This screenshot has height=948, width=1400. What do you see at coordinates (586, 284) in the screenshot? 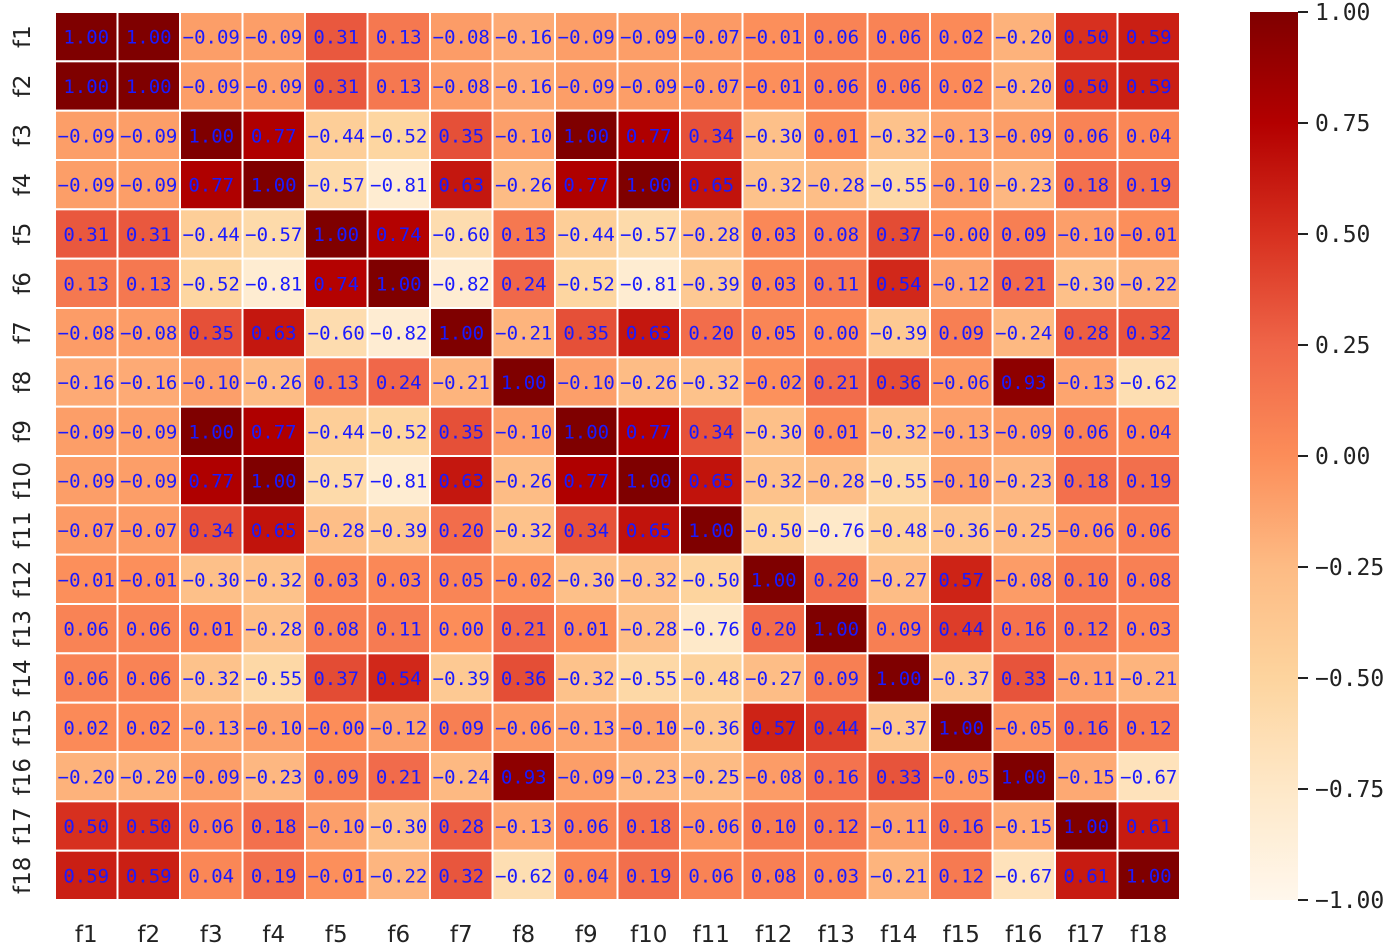
I see `cell-label: −0.52` at bounding box center [586, 284].